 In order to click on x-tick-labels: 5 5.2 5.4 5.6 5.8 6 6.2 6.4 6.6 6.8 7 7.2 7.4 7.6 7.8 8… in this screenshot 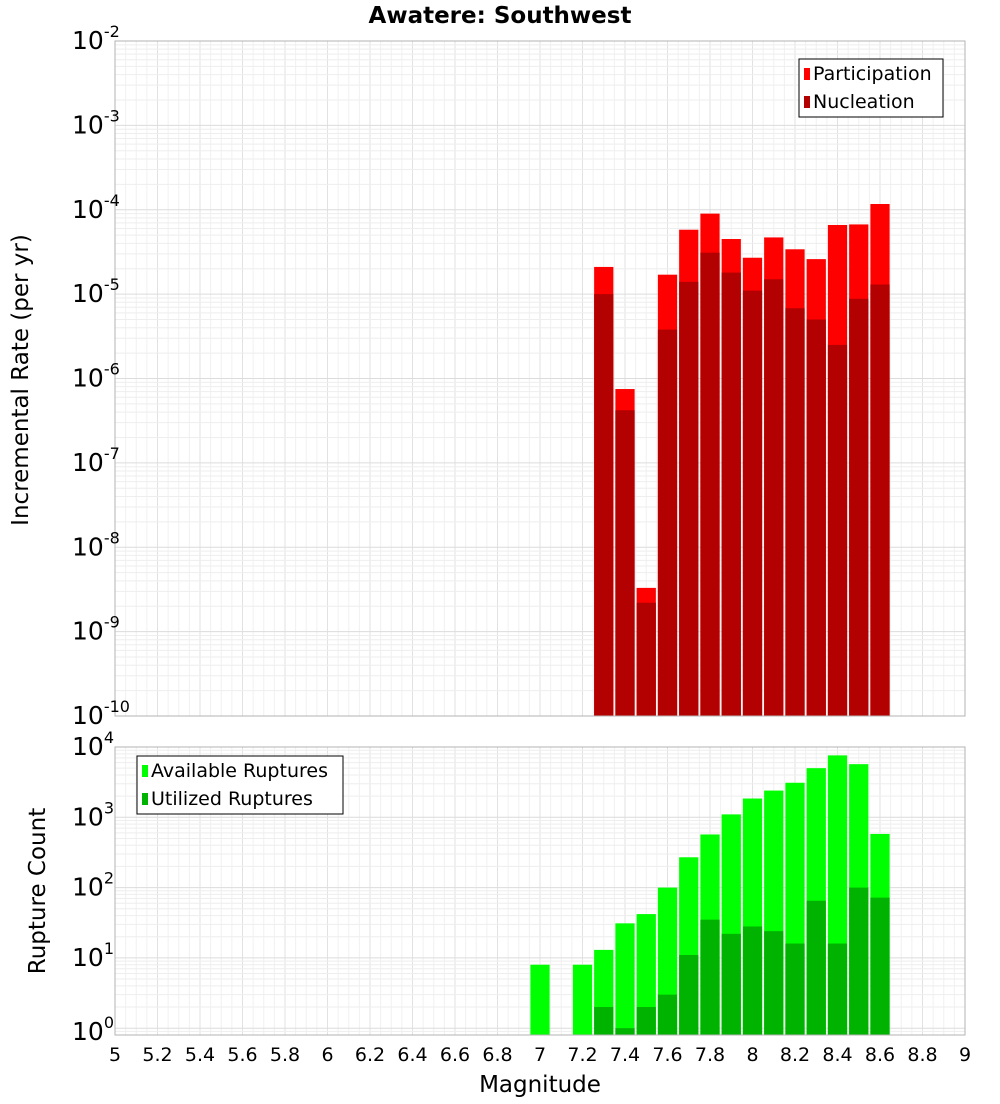, I will do `click(540, 1055)`.